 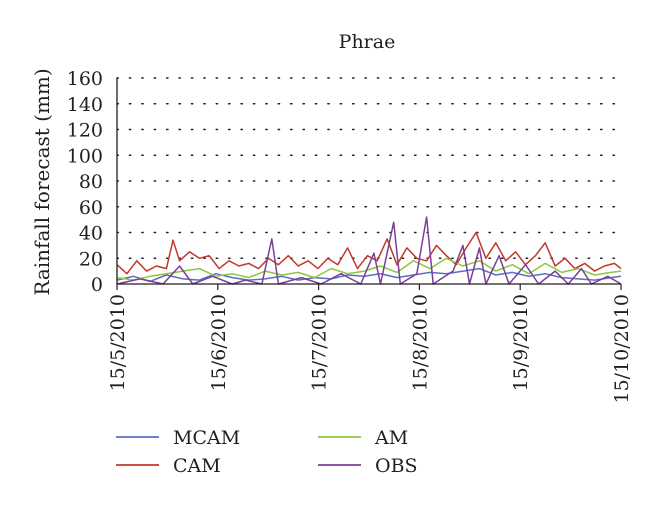 What do you see at coordinates (219, 342) in the screenshot?
I see `x-tick-label-1: 15/6/2010` at bounding box center [219, 342].